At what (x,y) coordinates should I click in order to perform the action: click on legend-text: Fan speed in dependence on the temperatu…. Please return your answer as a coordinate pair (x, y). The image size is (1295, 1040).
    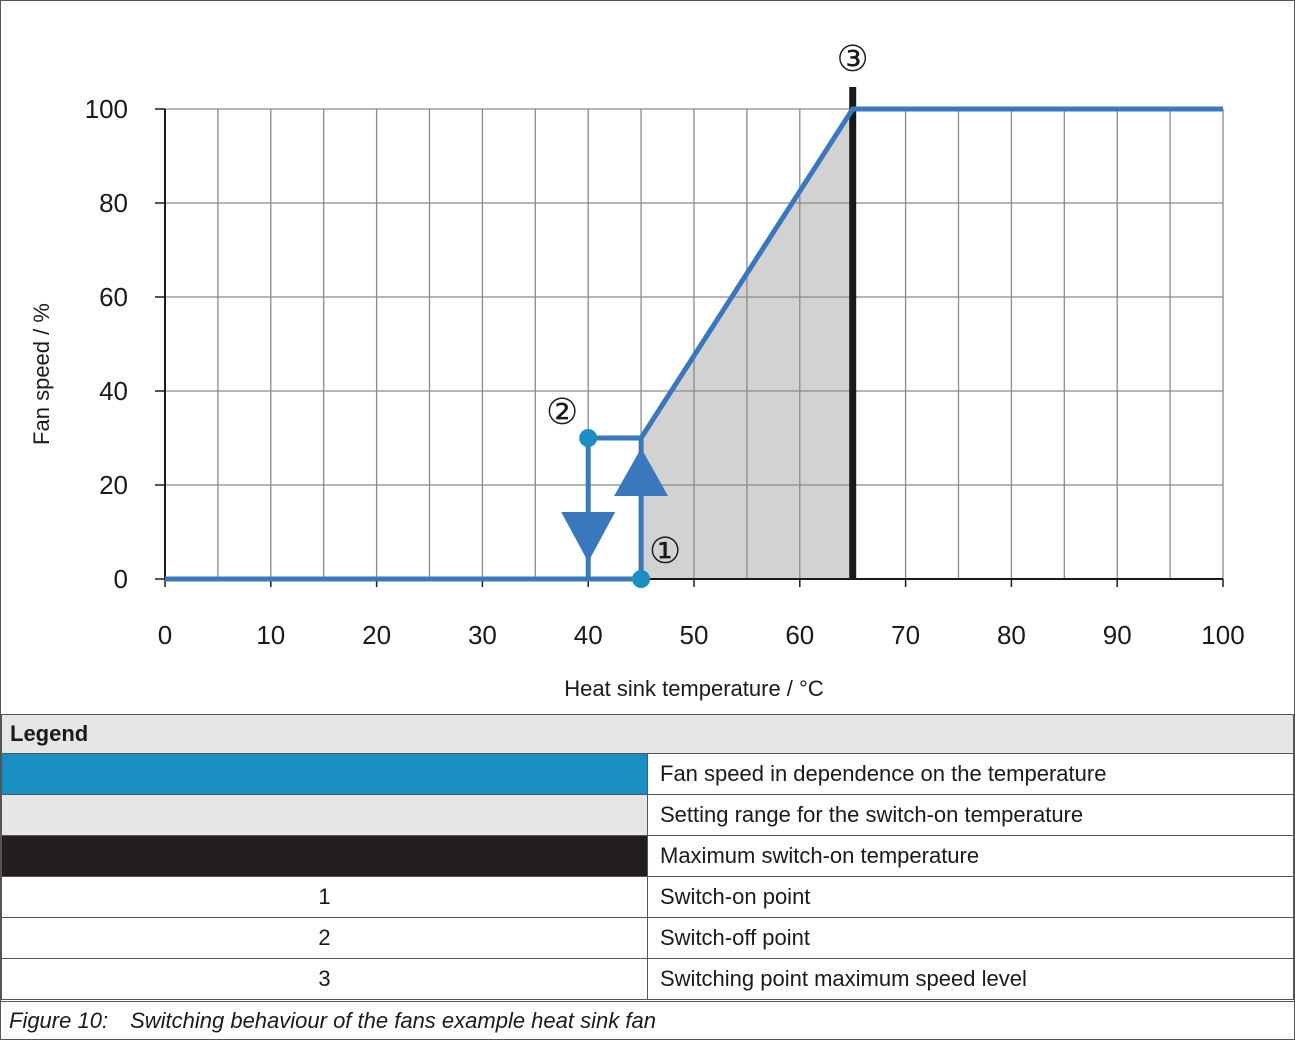
    Looking at the image, I should click on (970, 774).